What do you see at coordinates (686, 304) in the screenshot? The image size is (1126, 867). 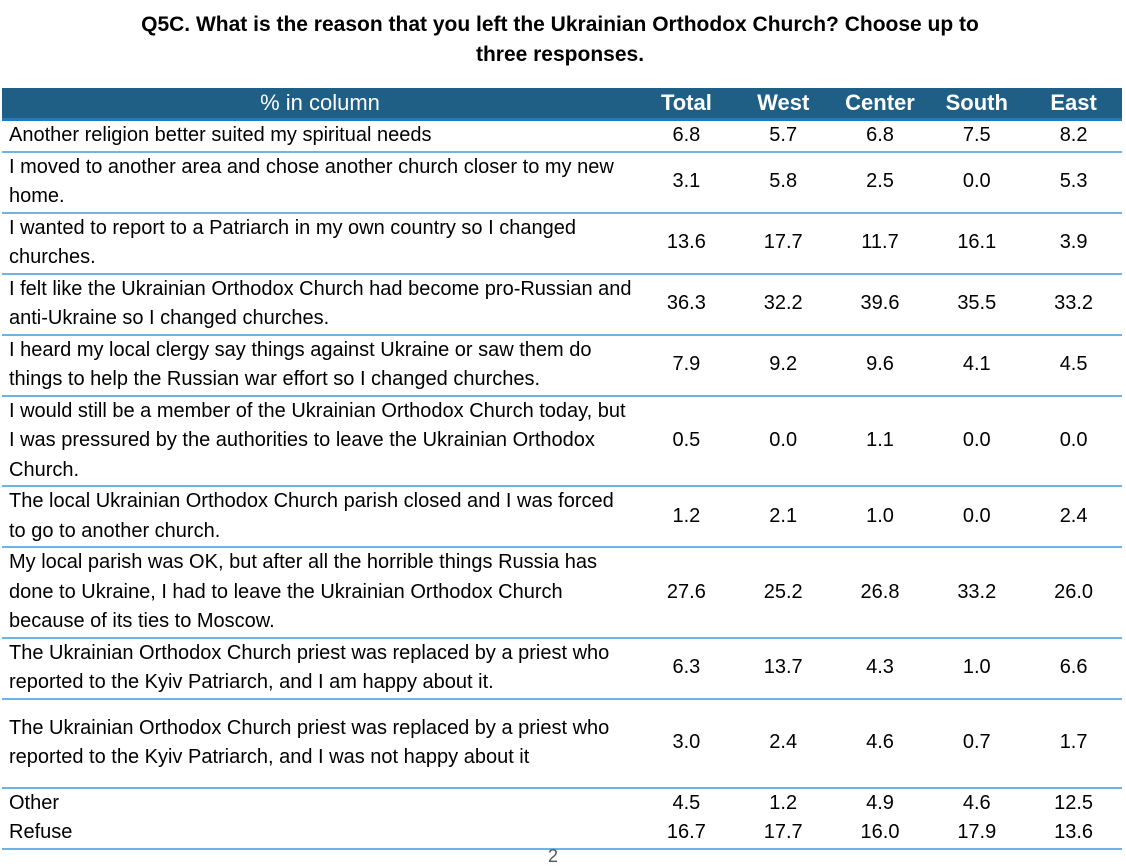 I see `cell-total: 36.3` at bounding box center [686, 304].